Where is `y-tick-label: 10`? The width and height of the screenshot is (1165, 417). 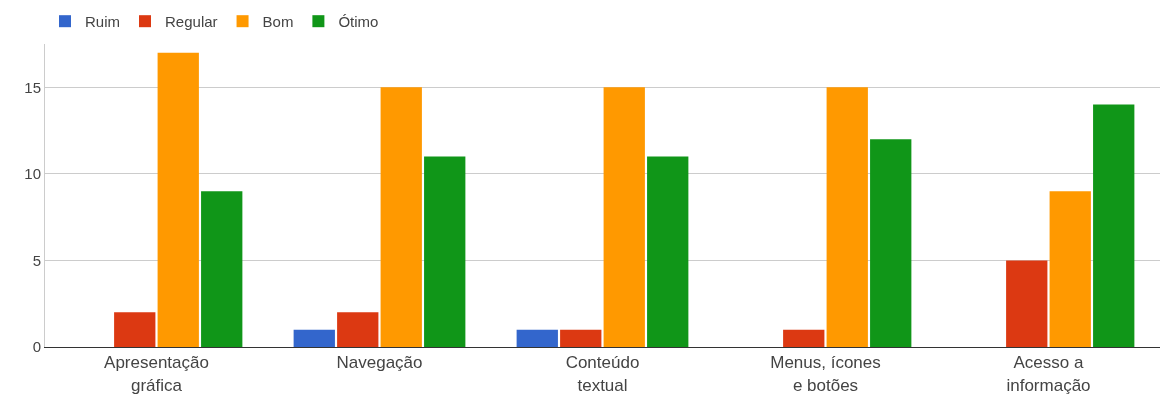
y-tick-label: 10 is located at coordinates (32, 174).